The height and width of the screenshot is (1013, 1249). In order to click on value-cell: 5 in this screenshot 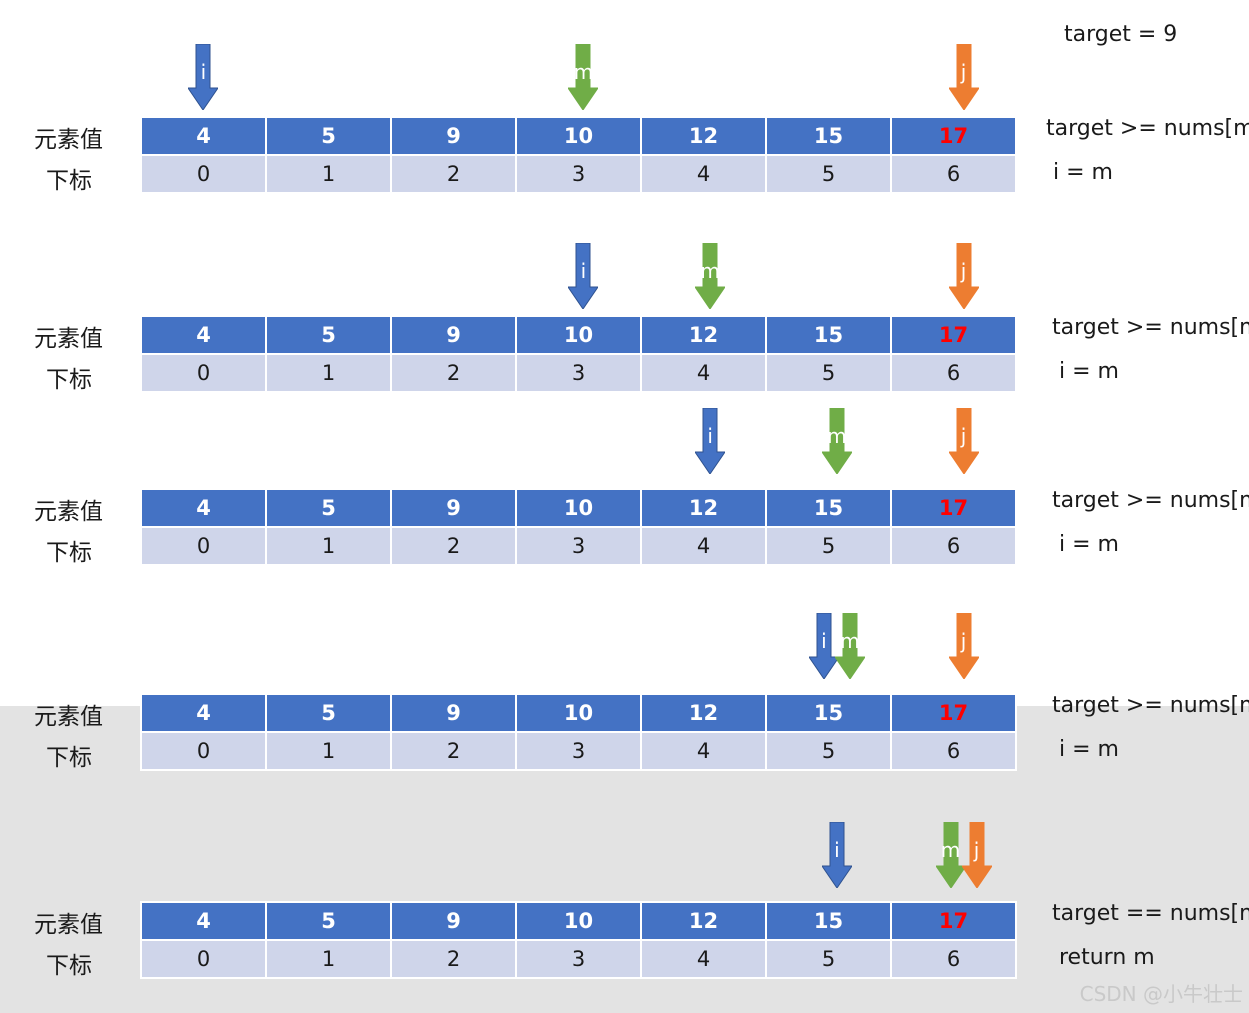, I will do `click(328, 921)`.